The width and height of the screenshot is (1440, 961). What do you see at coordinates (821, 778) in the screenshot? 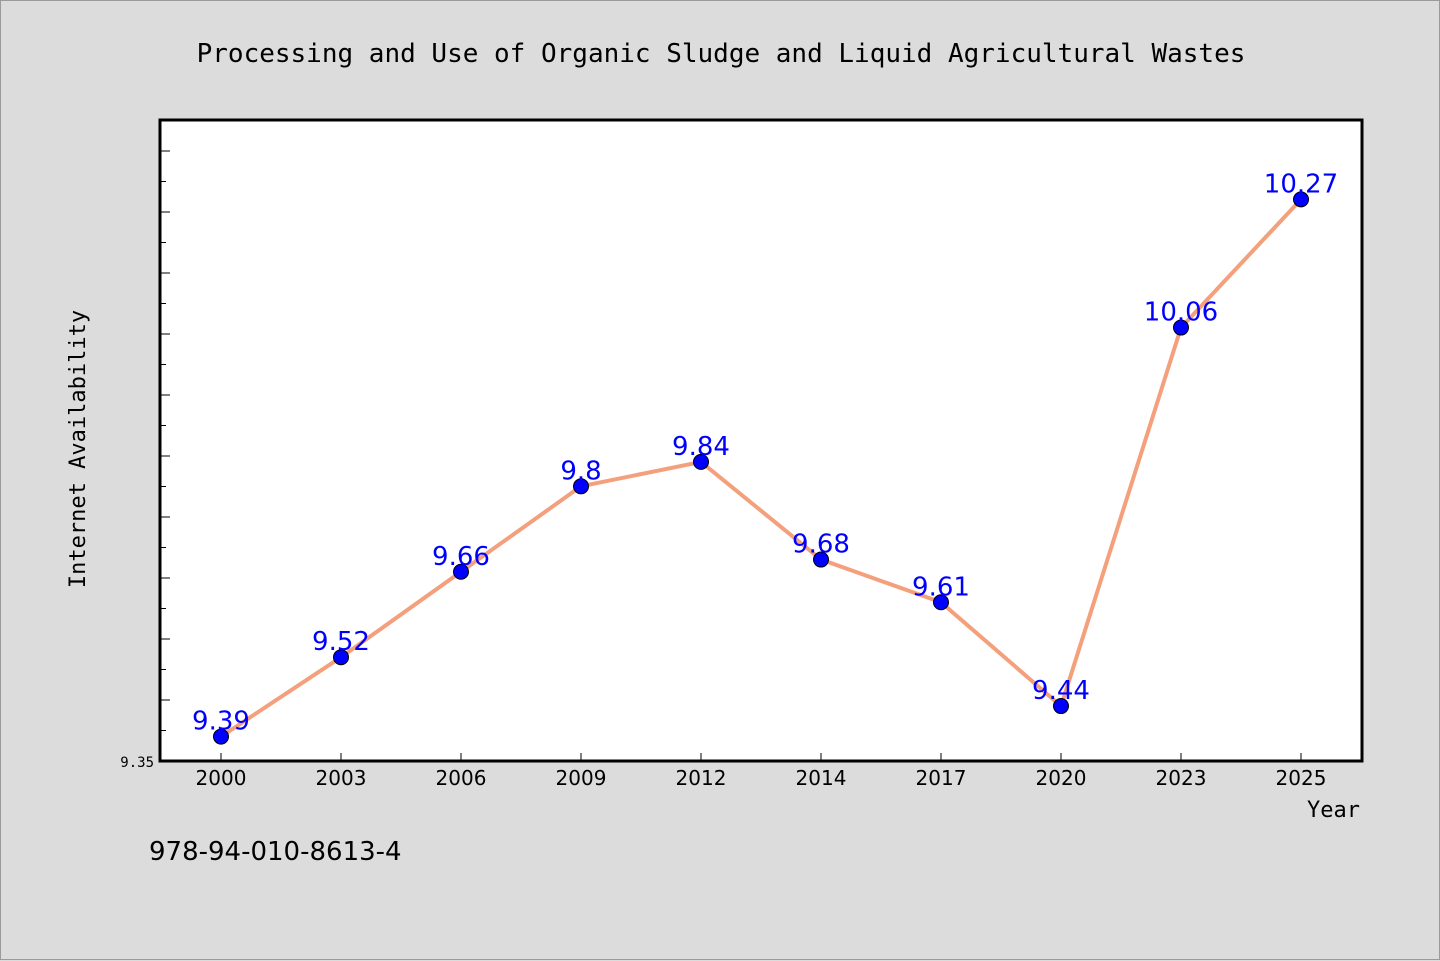
I see `x-tick-label: 2014` at bounding box center [821, 778].